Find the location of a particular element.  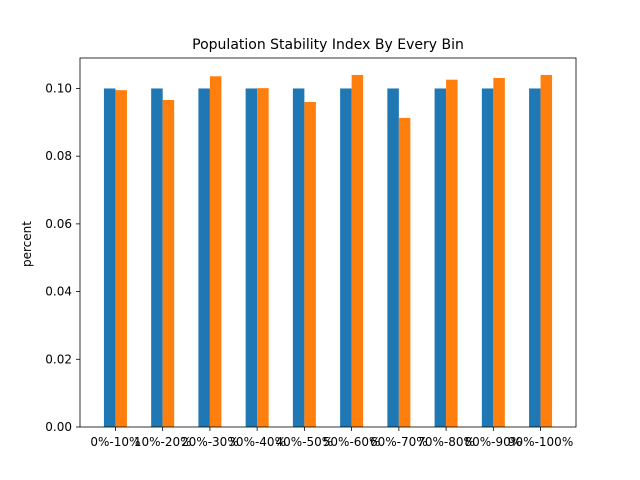

x-tick-label: 50%-60% is located at coordinates (352, 442).